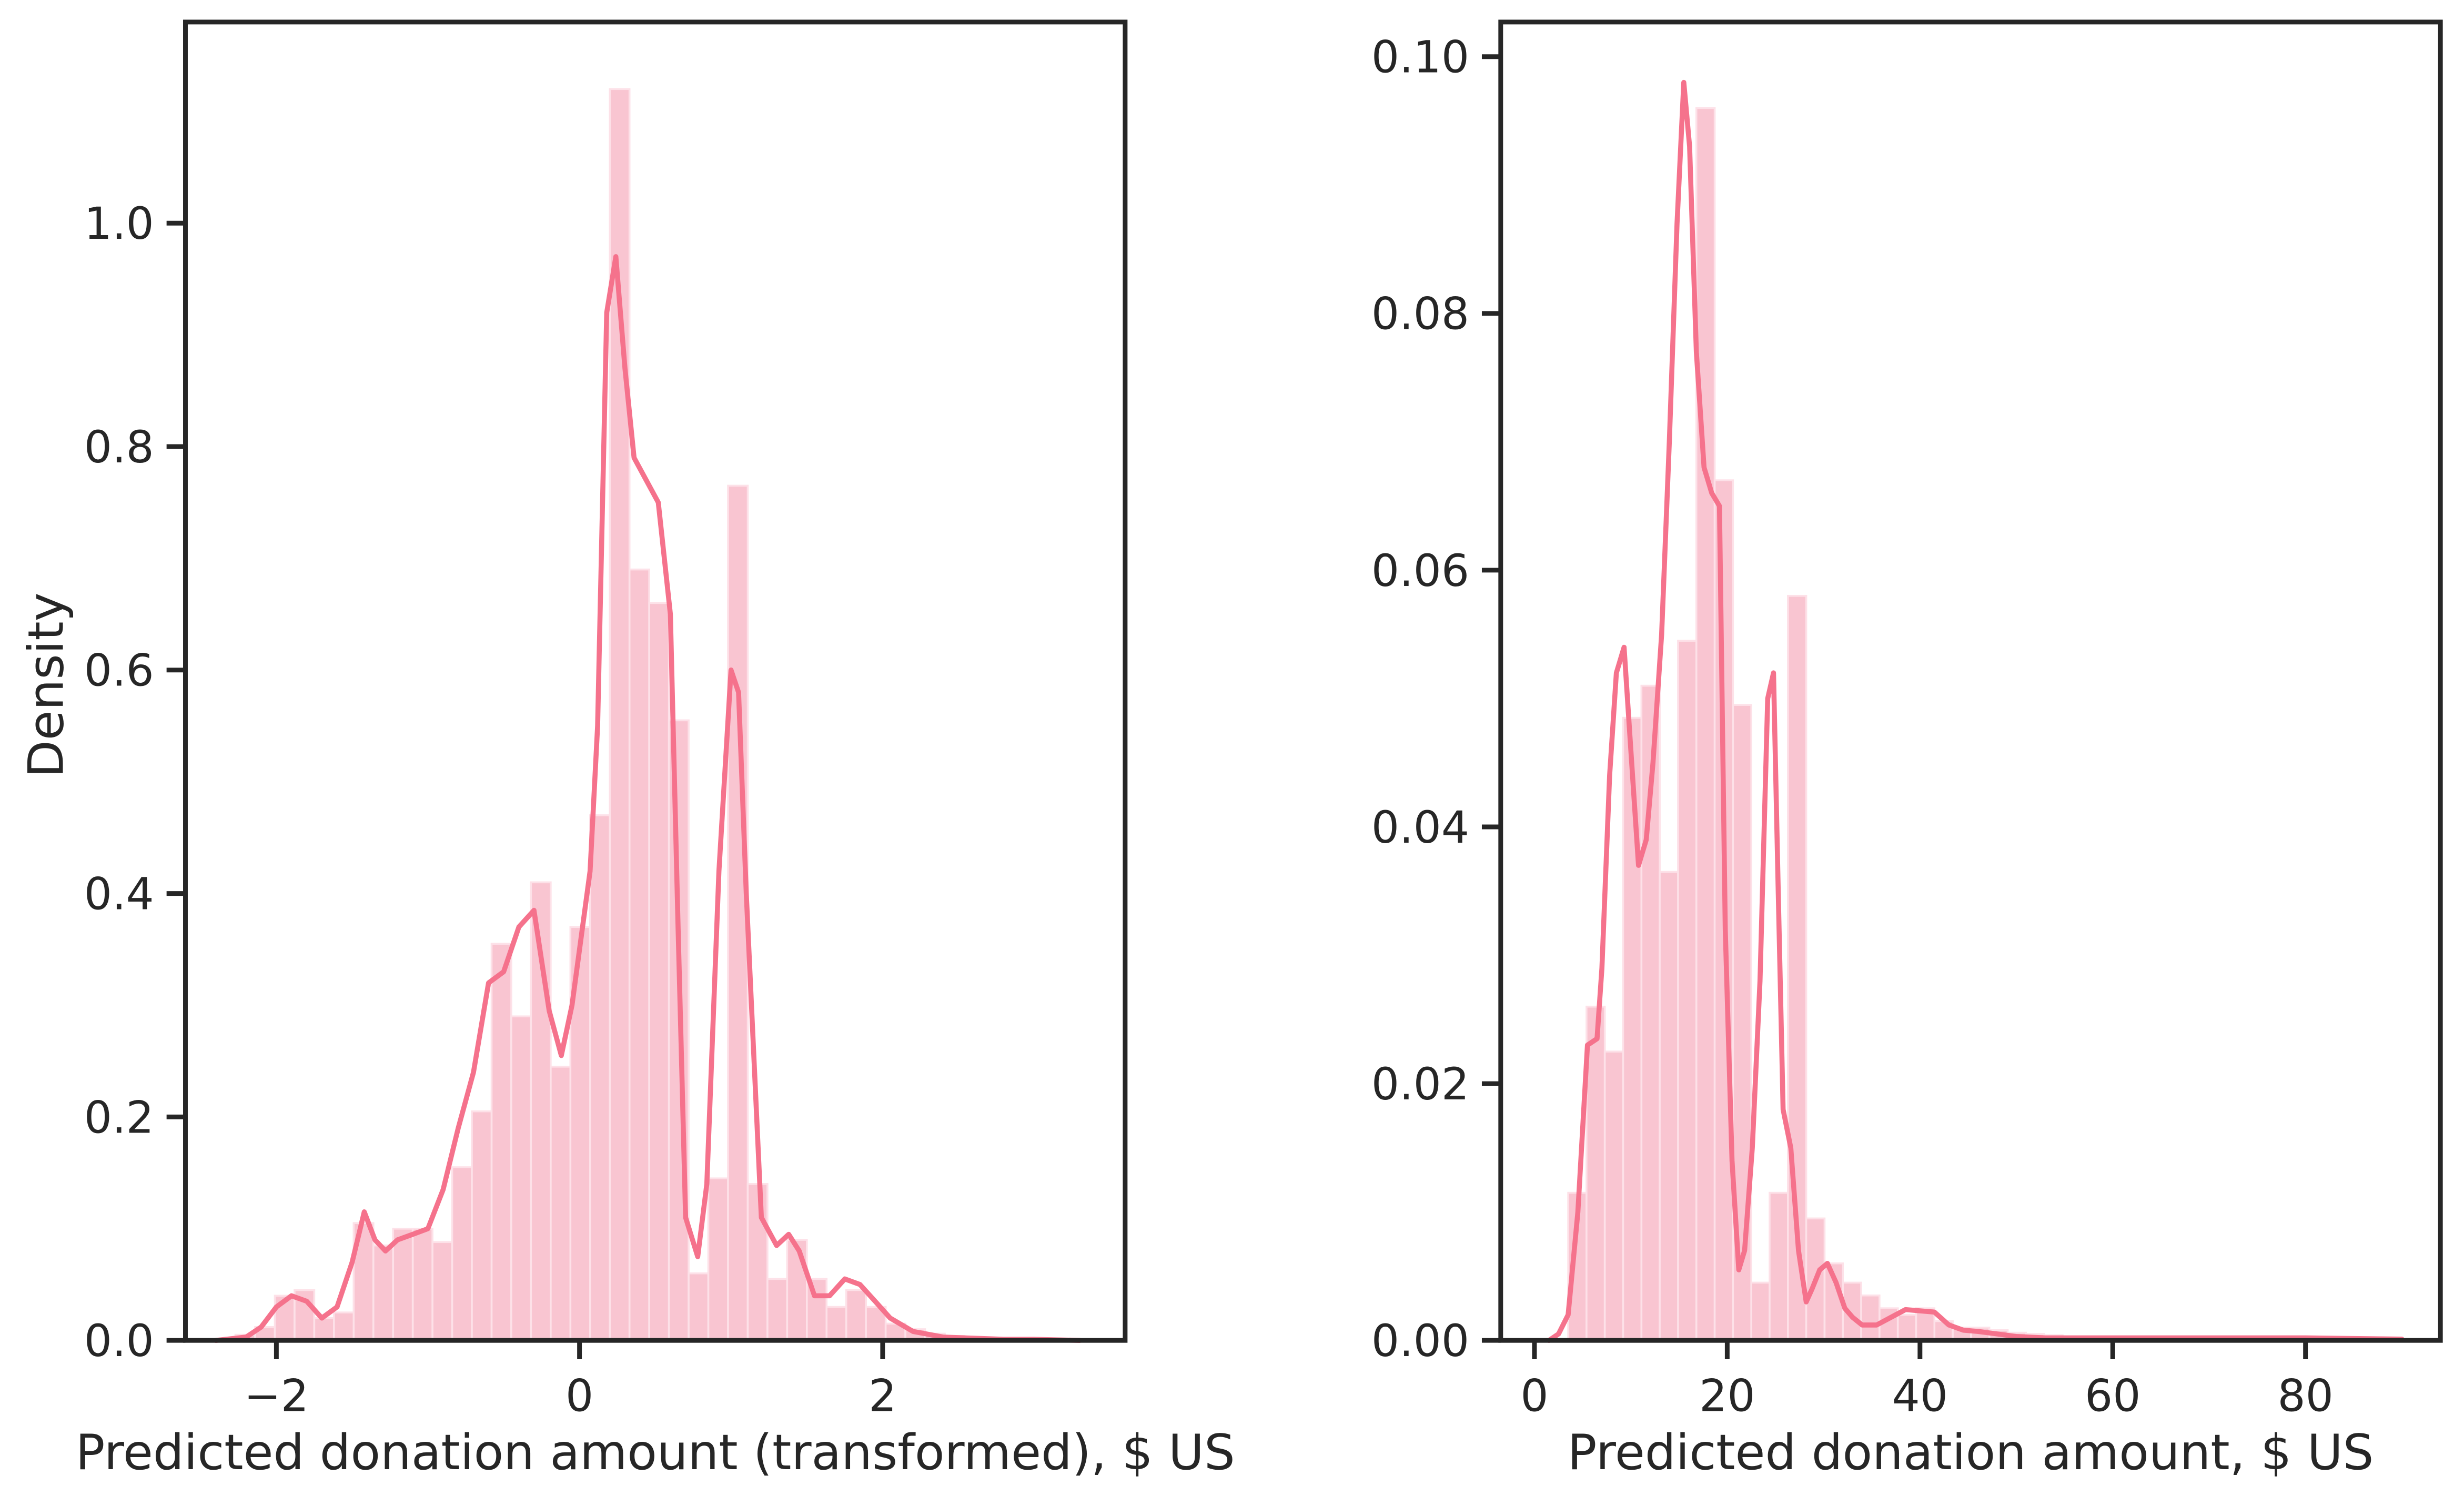 This screenshot has width=2464, height=1496. What do you see at coordinates (883, 1396) in the screenshot?
I see `x-tick-label: 2` at bounding box center [883, 1396].